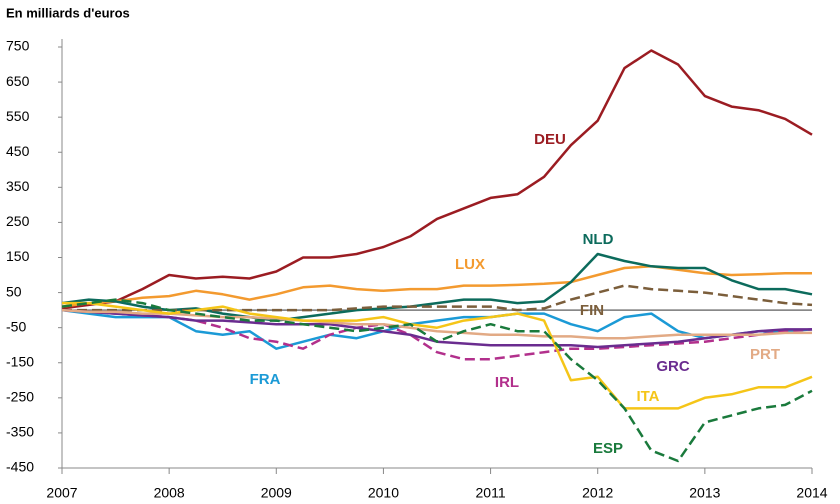  I want to click on x-tick-label: 2010, so click(383, 493).